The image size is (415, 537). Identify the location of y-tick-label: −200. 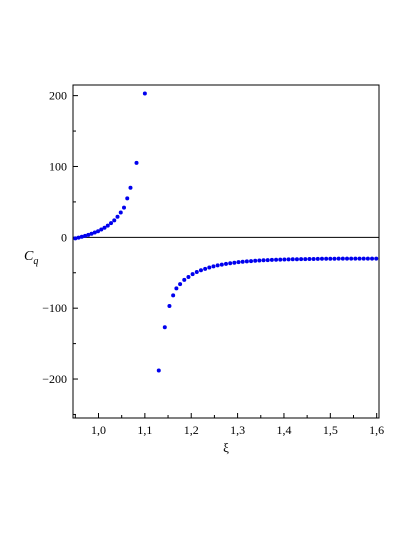
(54, 379).